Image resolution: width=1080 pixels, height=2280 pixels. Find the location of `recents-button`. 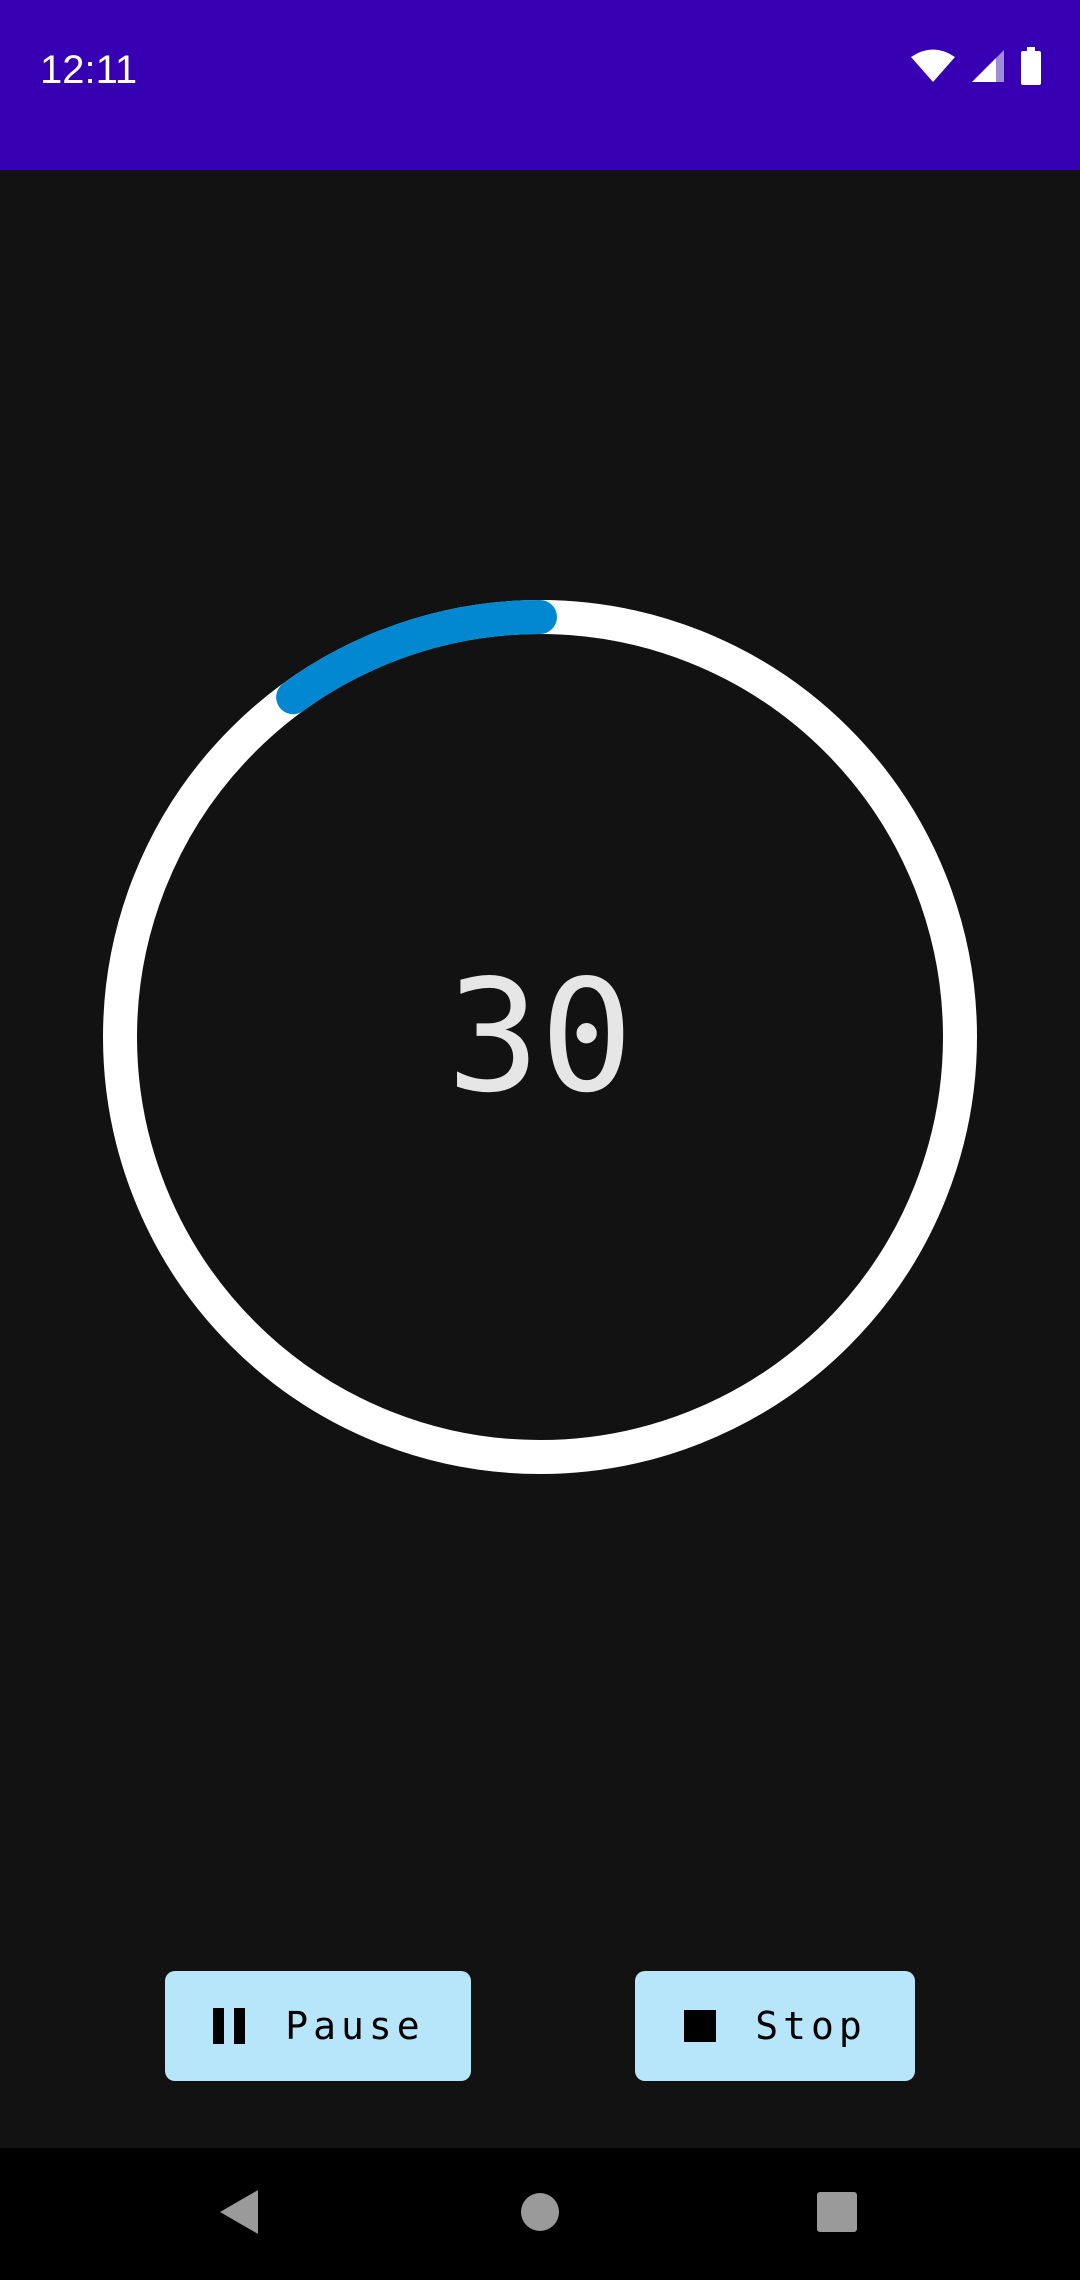

recents-button is located at coordinates (837, 2214).